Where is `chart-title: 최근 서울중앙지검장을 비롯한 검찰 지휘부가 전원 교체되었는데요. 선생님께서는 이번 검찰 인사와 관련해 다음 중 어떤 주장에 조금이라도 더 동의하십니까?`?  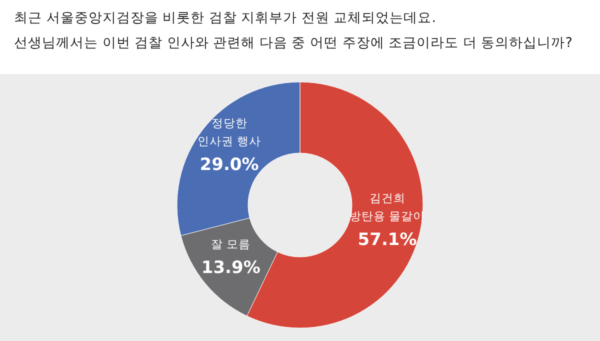
chart-title: 최근 서울중앙지검장을 비롯한 검찰 지휘부가 전원 교체되었는데요. 선생님께서는 이번 검찰 인사와 관련해 다음 중 어떤 주장에 조금이라도 더 동의하십니까? is located at coordinates (293, 30).